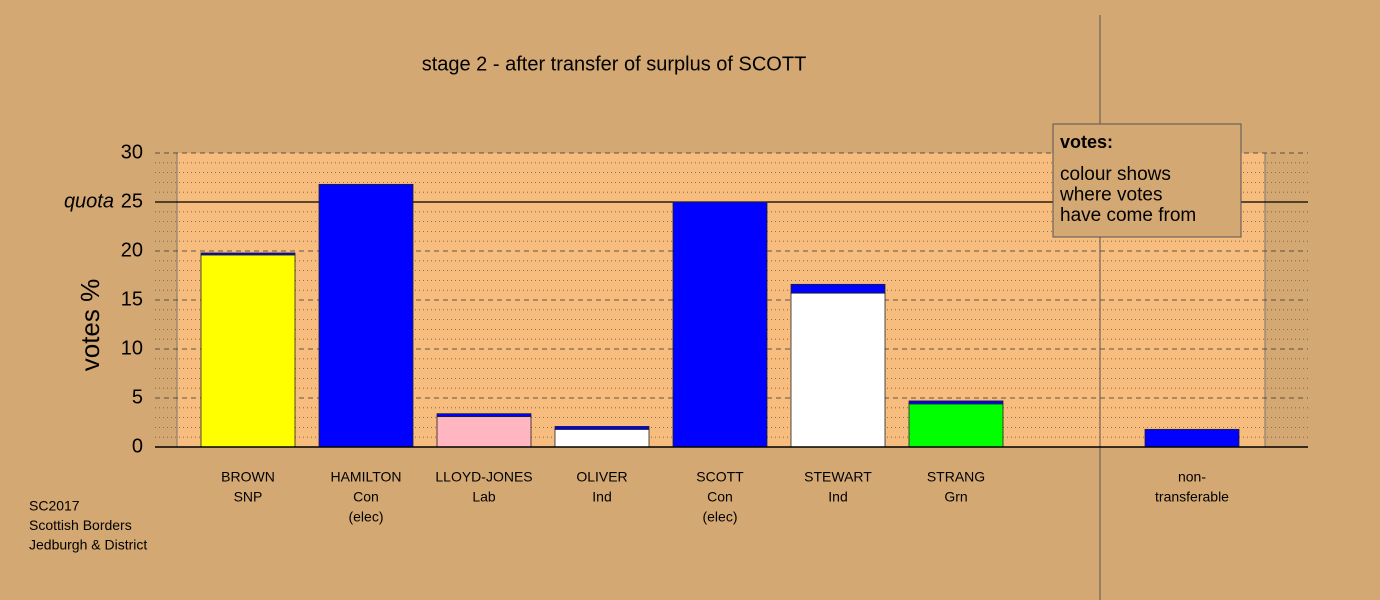 Image resolution: width=1380 pixels, height=600 pixels. What do you see at coordinates (90, 325) in the screenshot?
I see `y-axis-label: votes %` at bounding box center [90, 325].